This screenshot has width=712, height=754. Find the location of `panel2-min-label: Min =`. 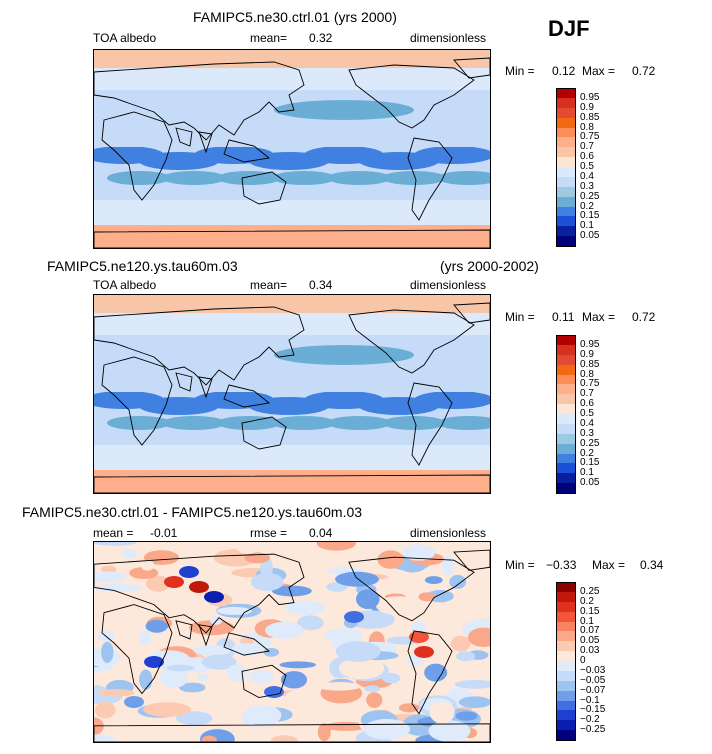

panel2-min-label: Min = is located at coordinates (520, 317).